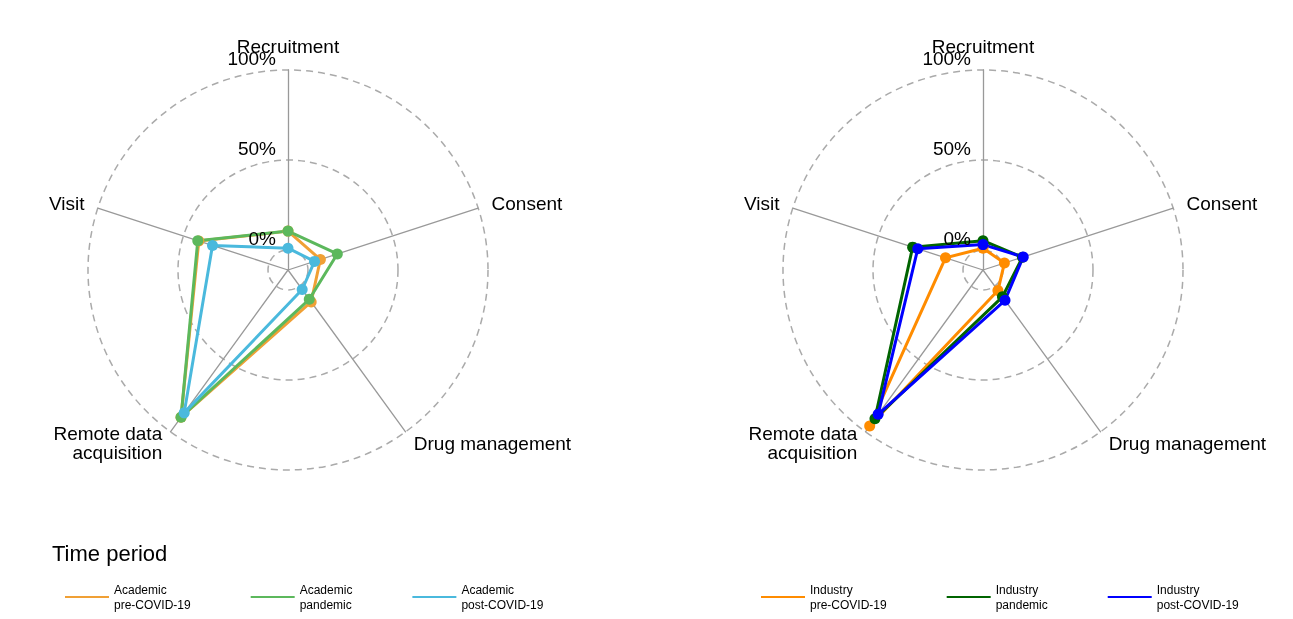 This screenshot has width=1293, height=619. I want to click on legend-label: Industry pandemic, so click(1021, 597).